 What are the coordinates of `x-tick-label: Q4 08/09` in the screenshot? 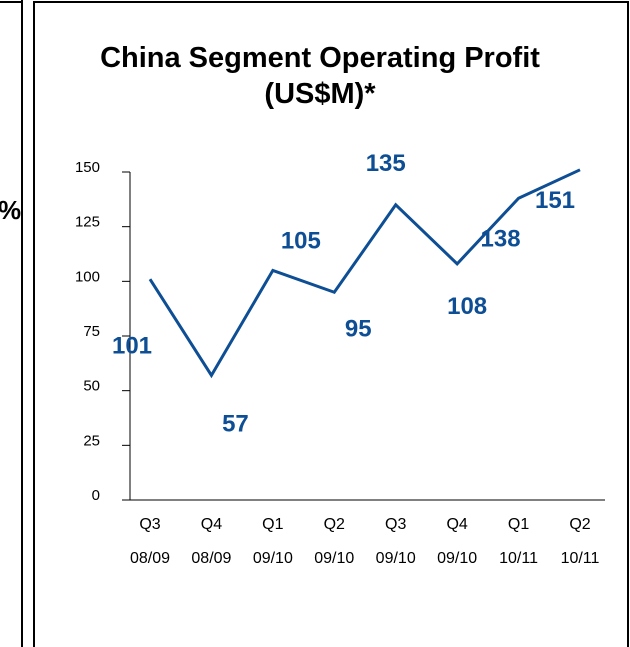 It's located at (211, 541).